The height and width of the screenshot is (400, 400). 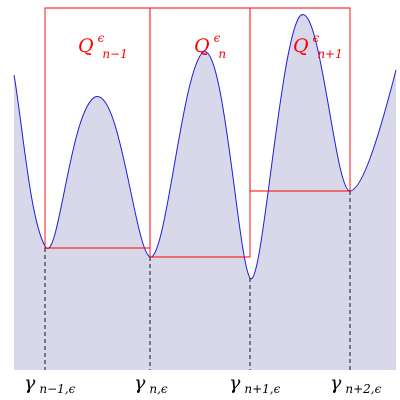 I want to click on tick-label-3: γ n+1,ϵ, so click(x=255, y=384).